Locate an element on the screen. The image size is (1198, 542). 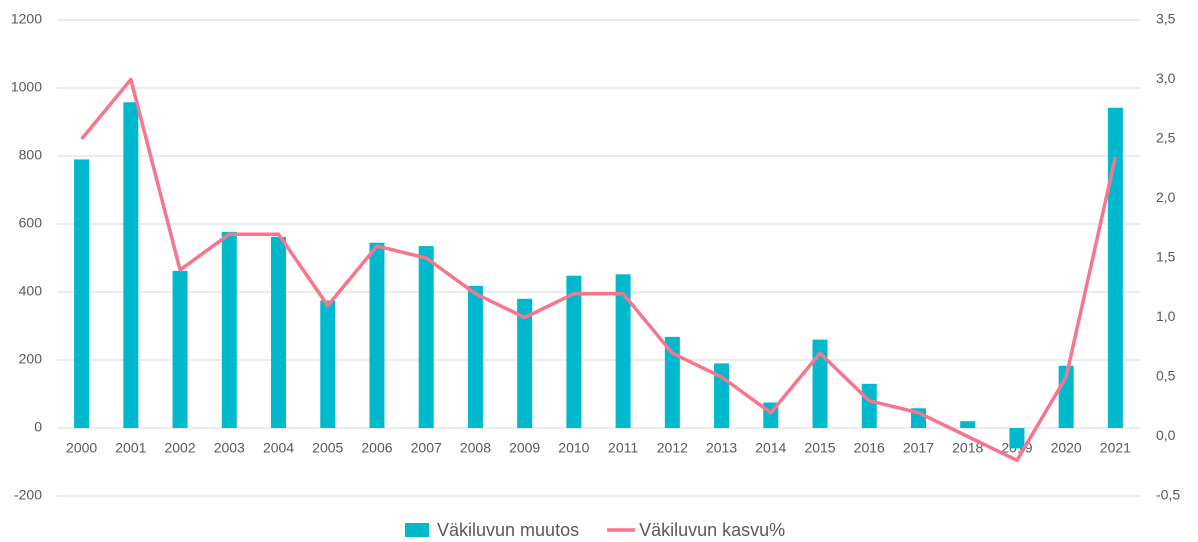
x-tick-label: 2020 is located at coordinates (1066, 448).